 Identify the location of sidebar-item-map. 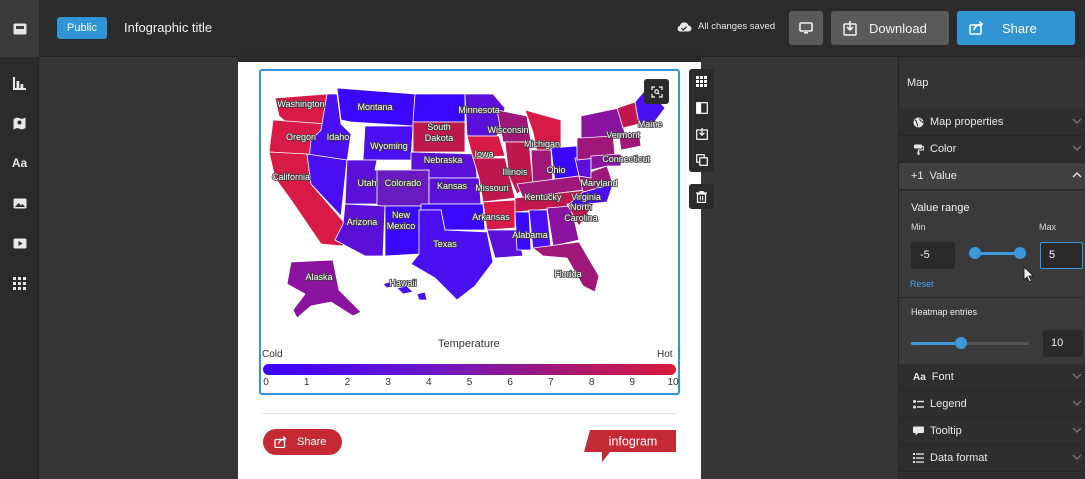
(19, 123).